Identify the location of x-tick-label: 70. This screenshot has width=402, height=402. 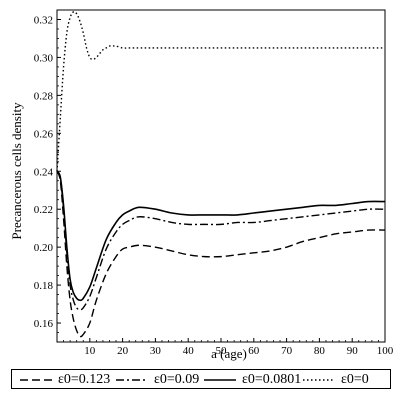
(287, 351).